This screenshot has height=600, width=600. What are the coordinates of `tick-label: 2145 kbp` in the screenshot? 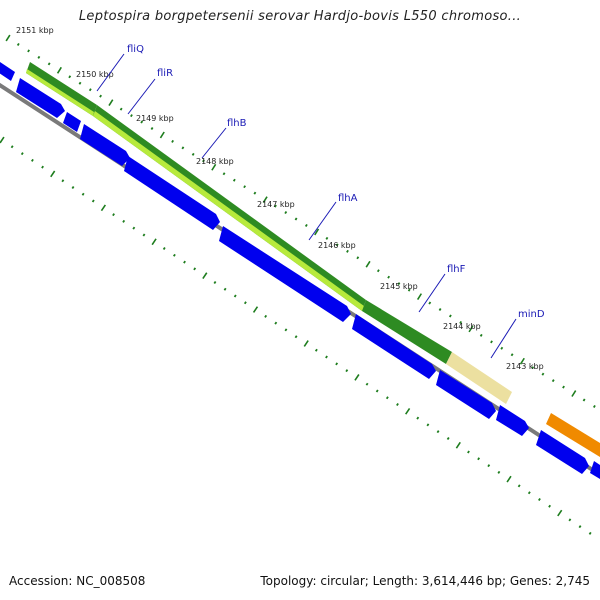 It's located at (399, 286).